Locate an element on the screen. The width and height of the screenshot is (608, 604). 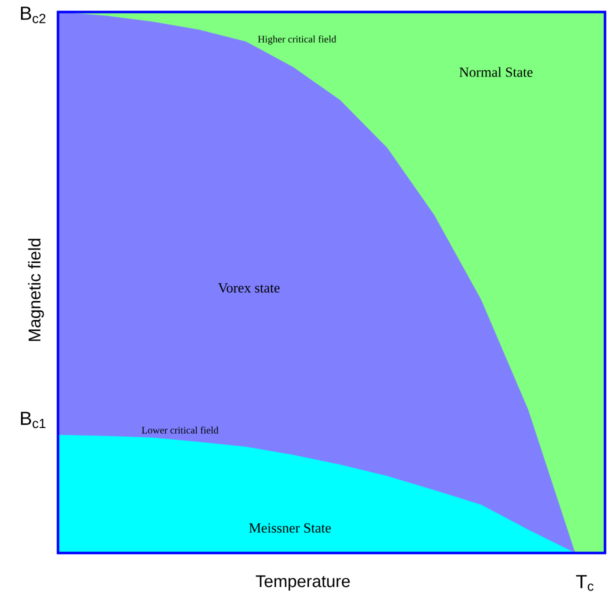
annotation: Lower critical field is located at coordinates (180, 430).